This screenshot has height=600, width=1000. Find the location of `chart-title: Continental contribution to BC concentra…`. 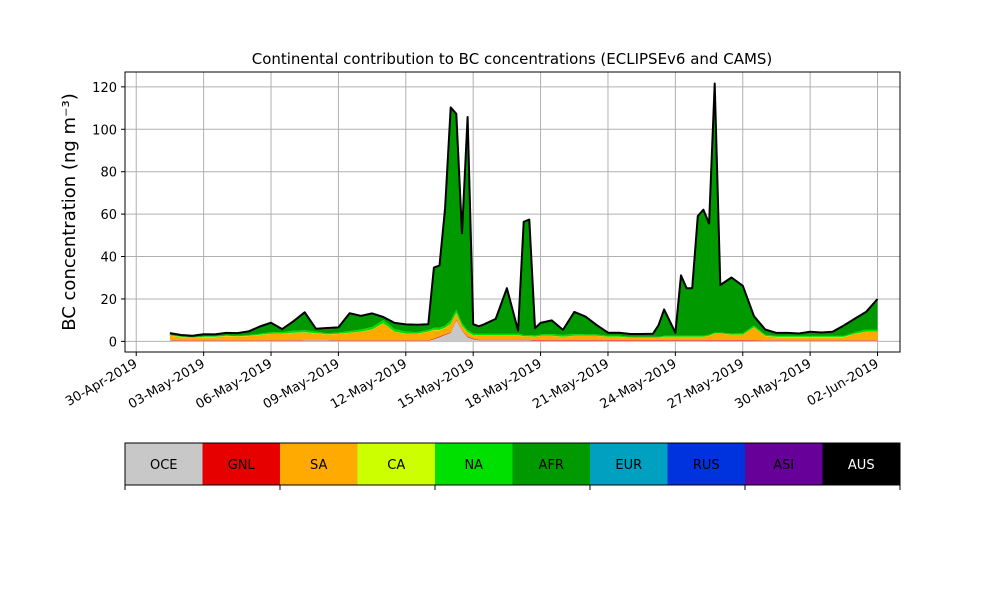

chart-title: Continental contribution to BC concentra… is located at coordinates (512, 59).